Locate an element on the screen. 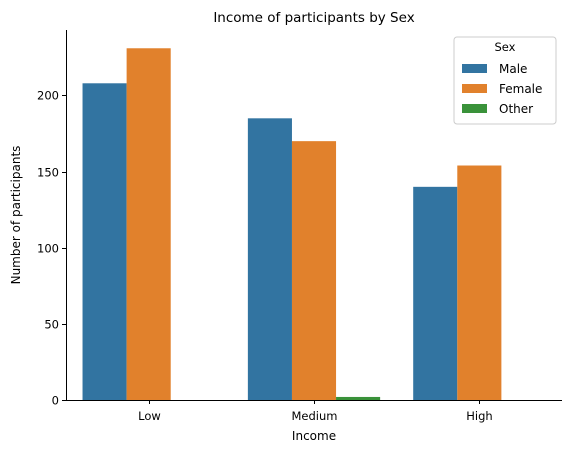 This screenshot has width=571, height=453. bar-male-high is located at coordinates (435, 293).